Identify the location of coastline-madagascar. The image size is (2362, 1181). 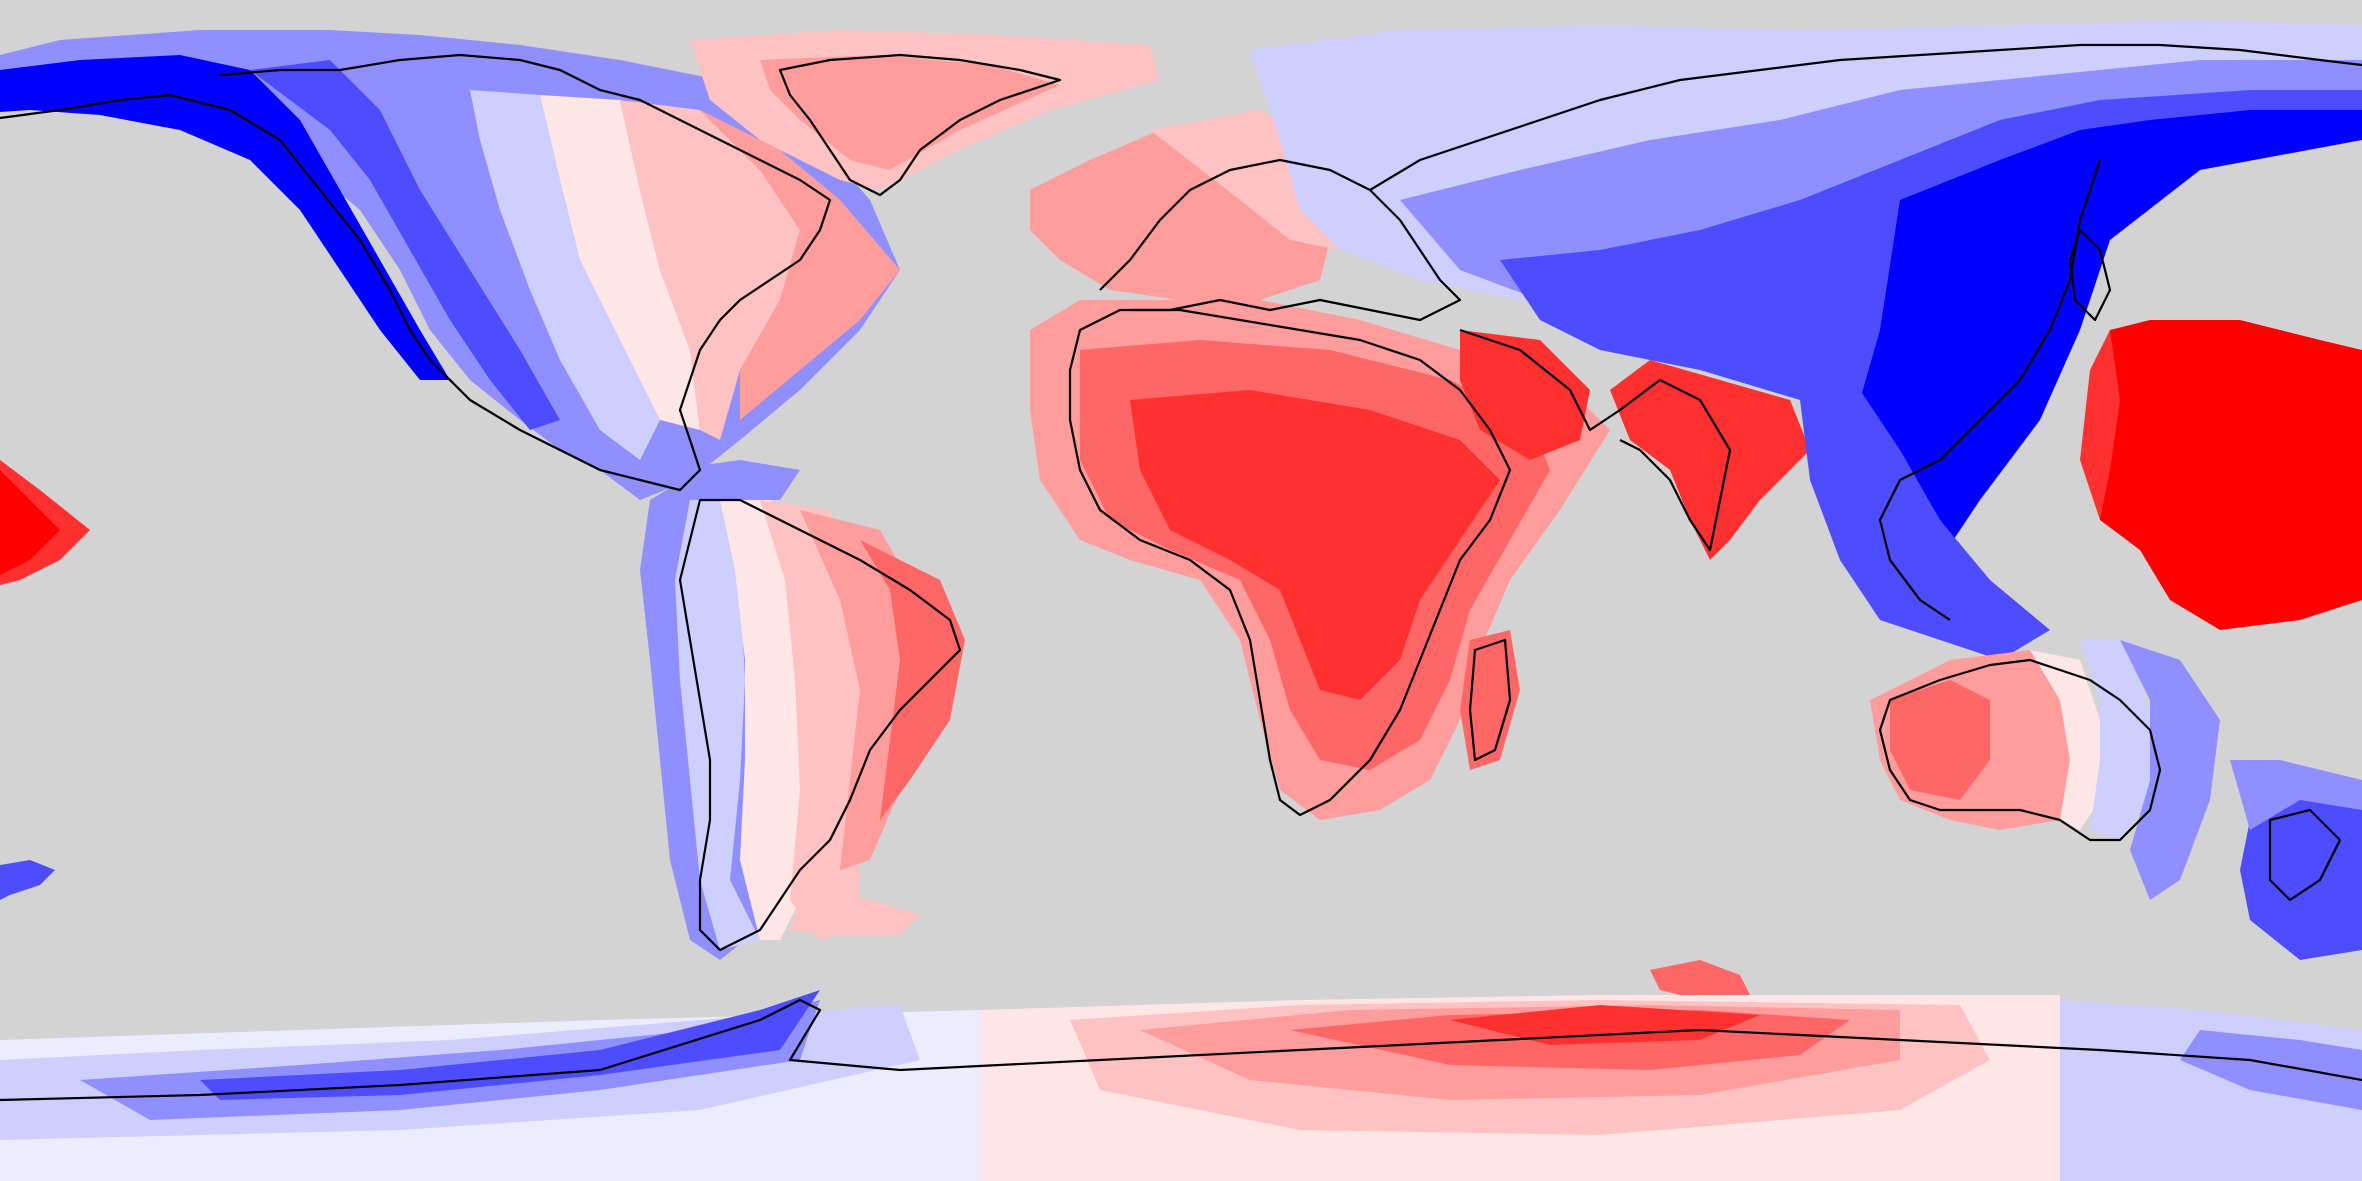
(1490, 700).